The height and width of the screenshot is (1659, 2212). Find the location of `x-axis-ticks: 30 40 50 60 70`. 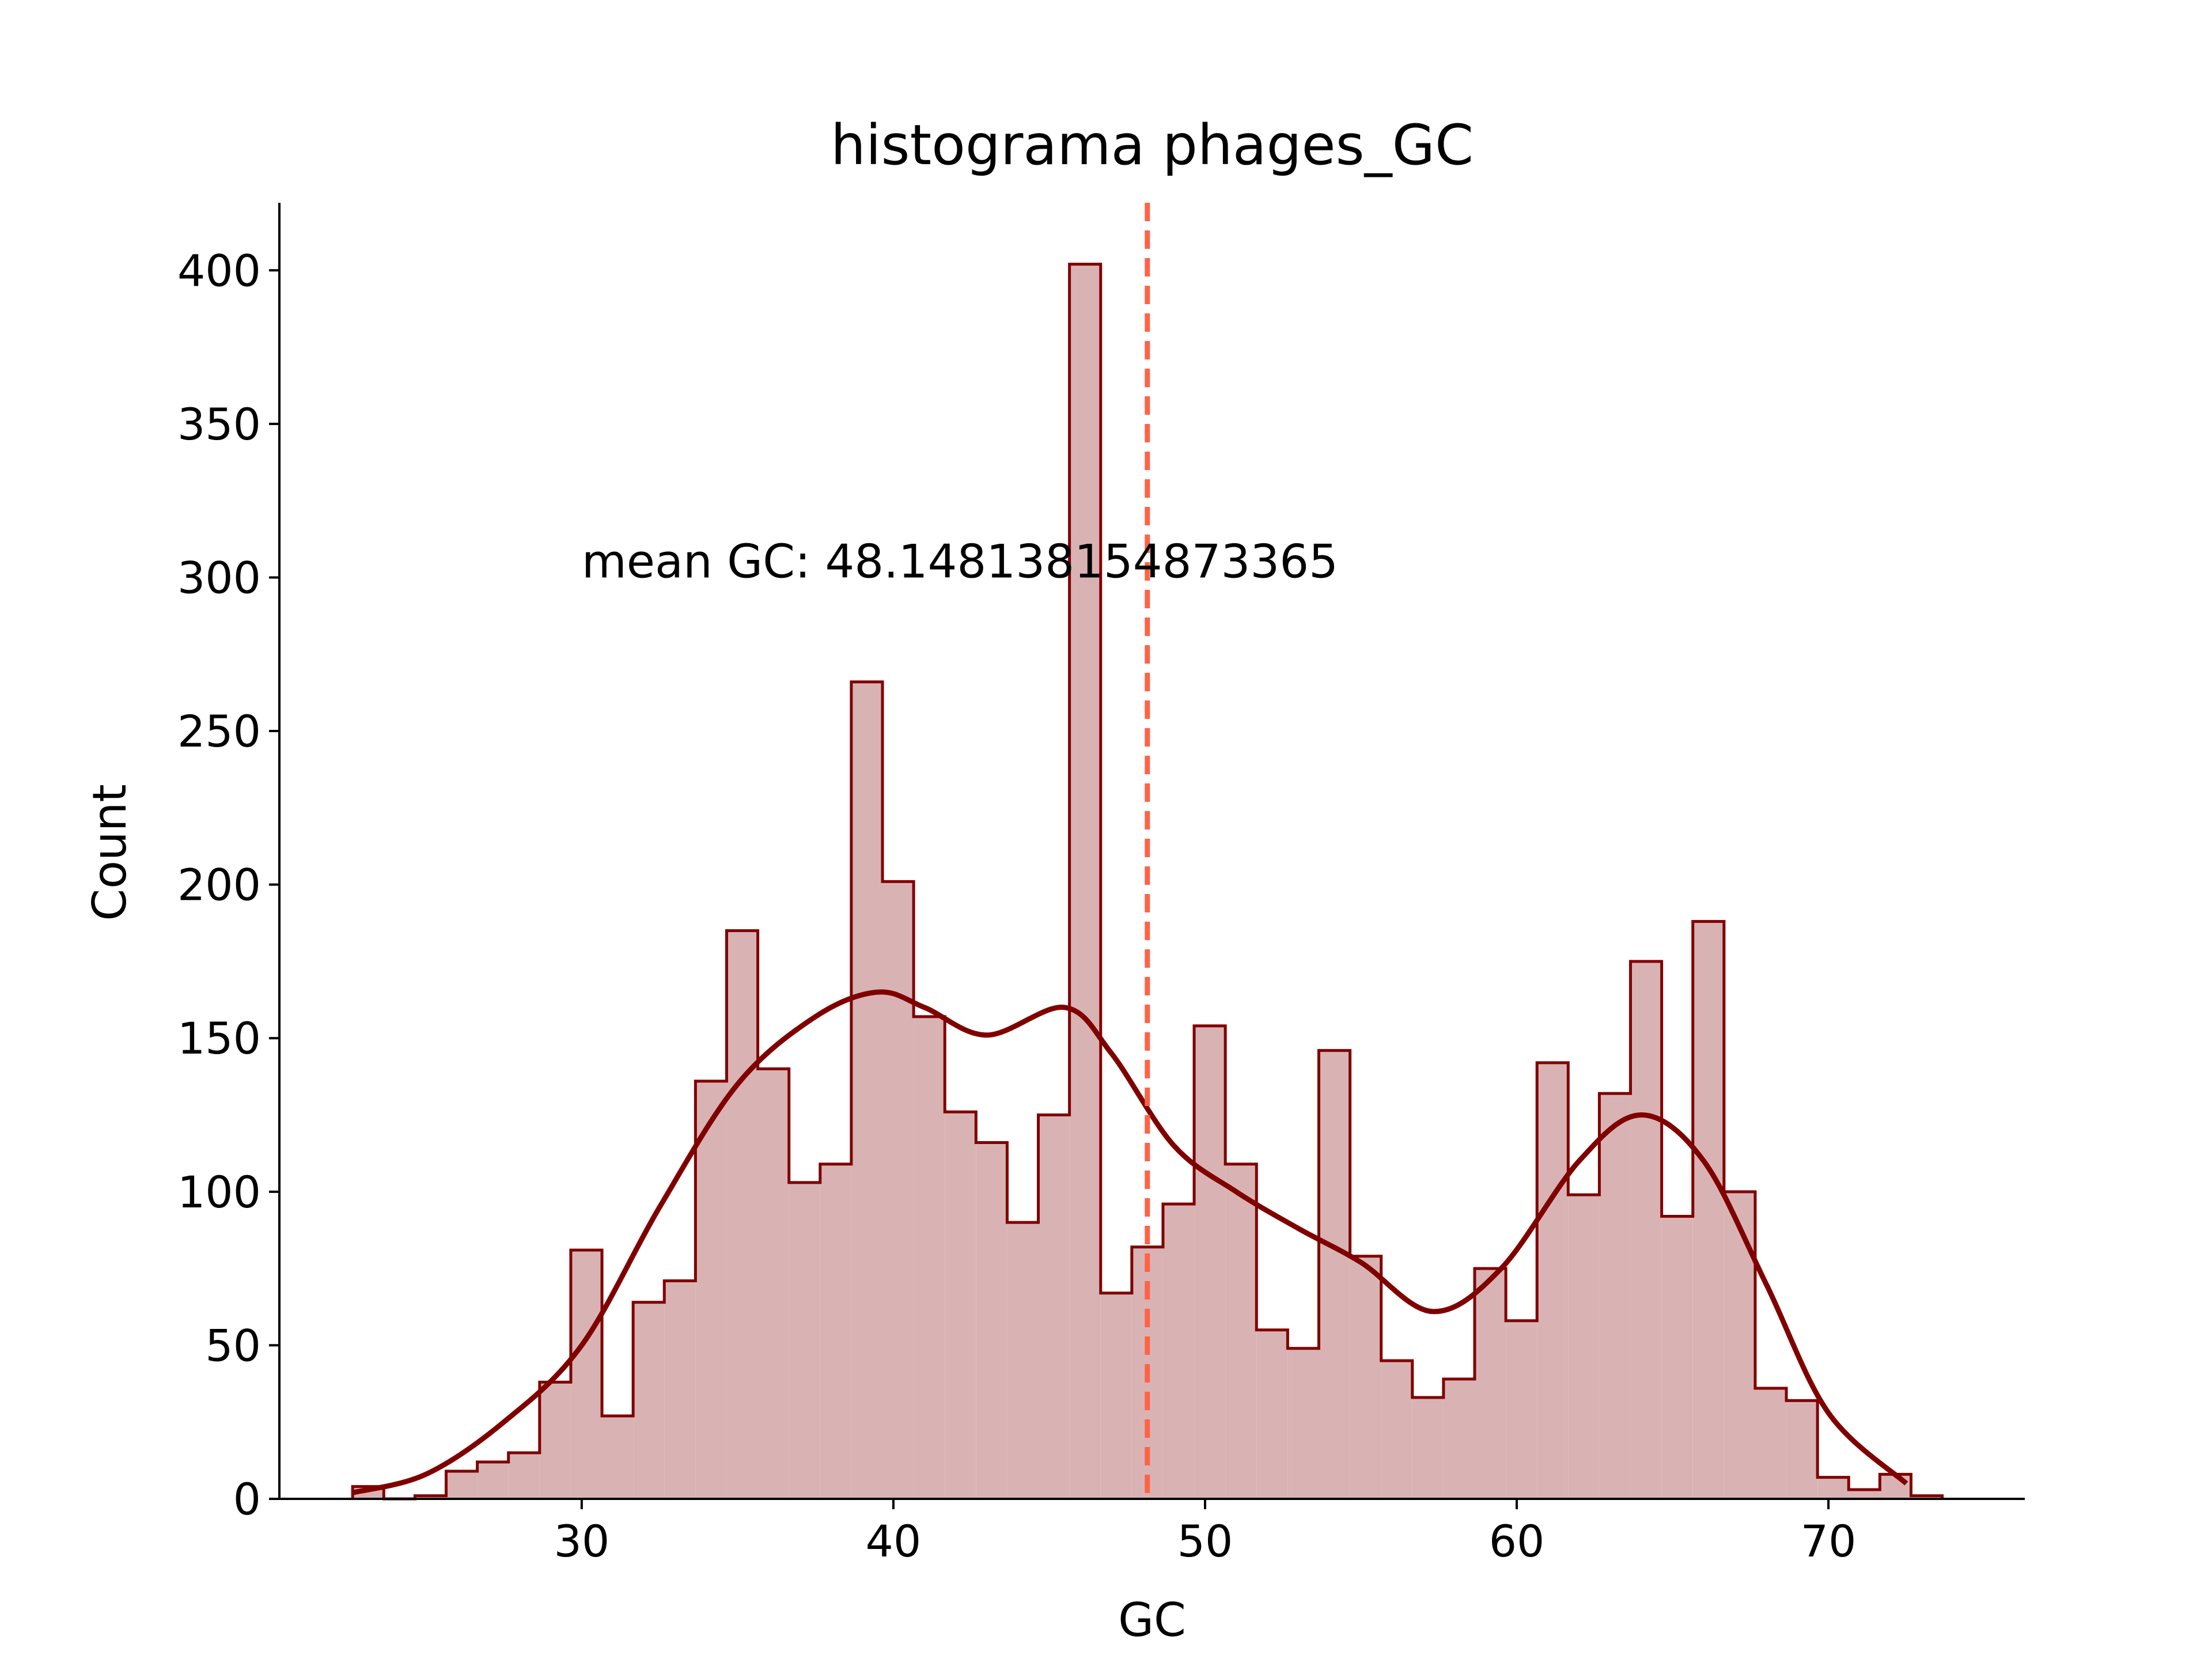

x-axis-ticks: 30 40 50 60 70 is located at coordinates (1205, 1533).